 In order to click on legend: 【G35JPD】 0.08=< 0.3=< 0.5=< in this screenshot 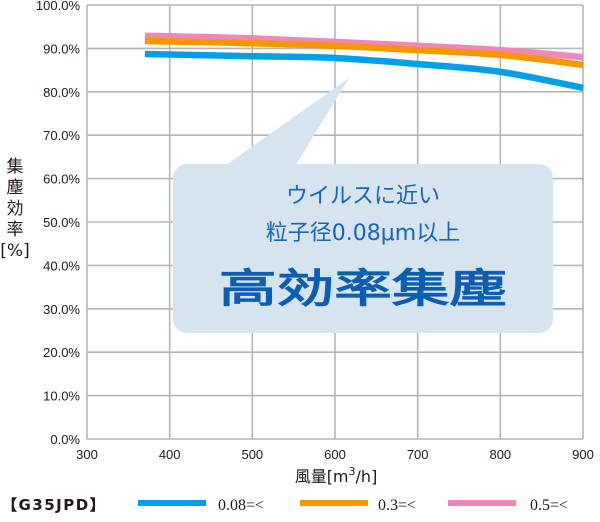, I will do `click(285, 505)`.